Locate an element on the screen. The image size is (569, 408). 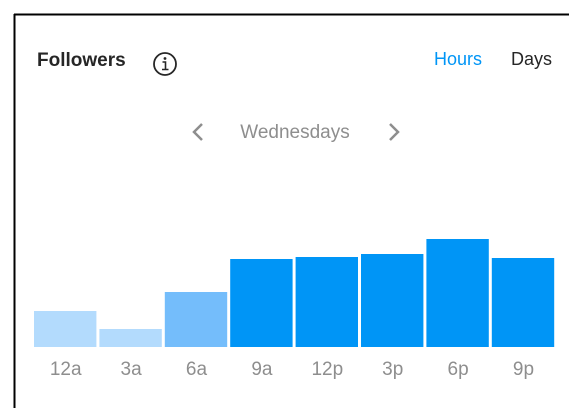
x-tick-label: 12p is located at coordinates (327, 369).